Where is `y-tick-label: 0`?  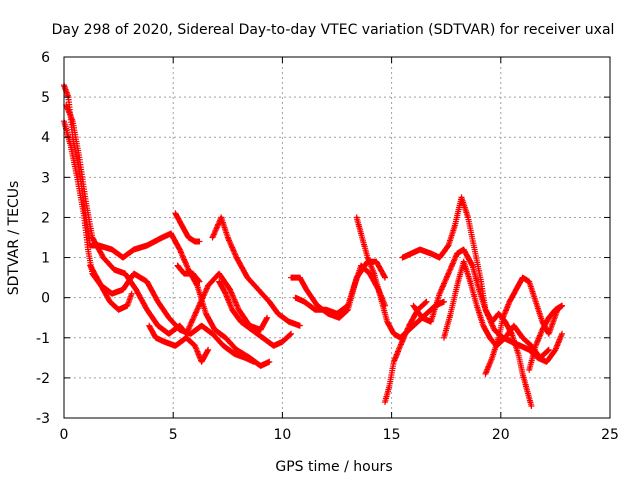 y-tick-label: 0 is located at coordinates (45, 299).